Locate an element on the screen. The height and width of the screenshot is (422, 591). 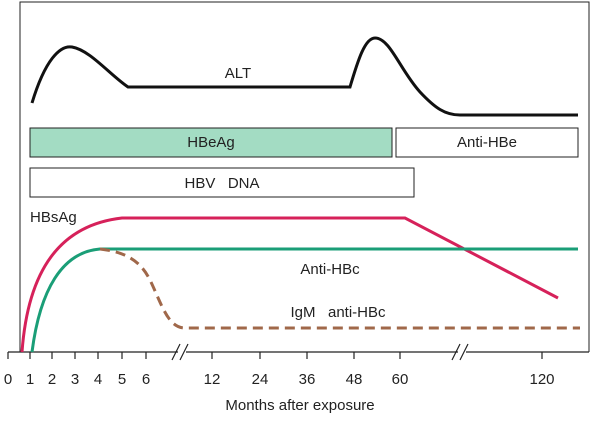
anti-hbe-bar is located at coordinates (487, 142).